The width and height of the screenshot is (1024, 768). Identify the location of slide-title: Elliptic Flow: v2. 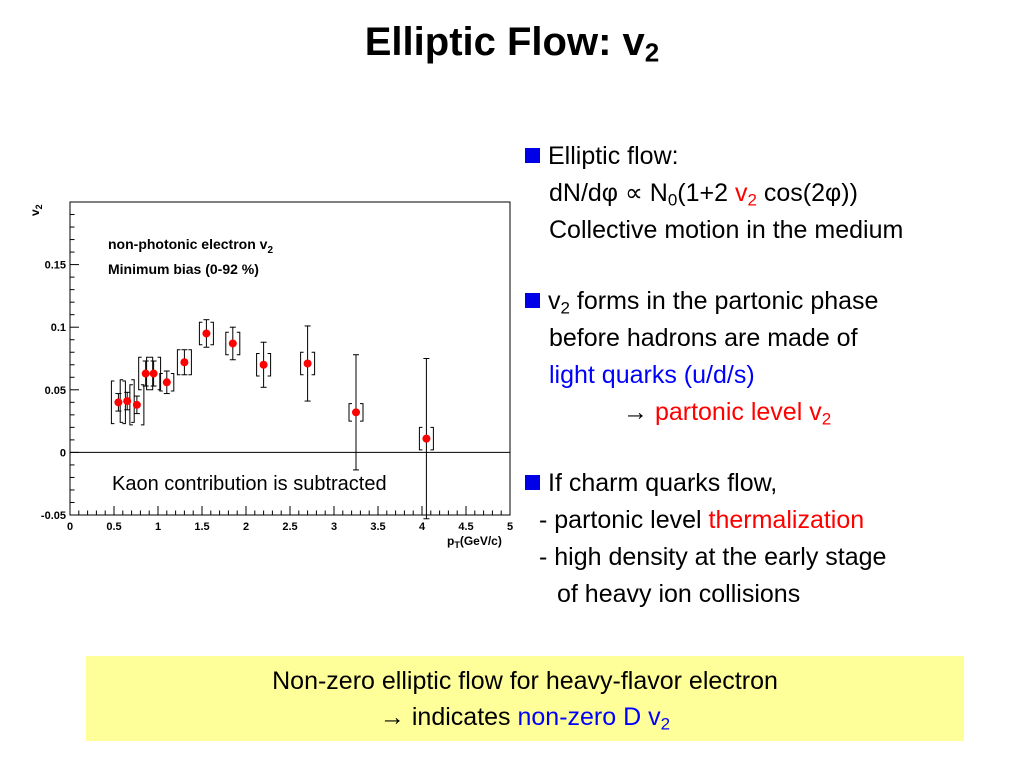
(512, 42).